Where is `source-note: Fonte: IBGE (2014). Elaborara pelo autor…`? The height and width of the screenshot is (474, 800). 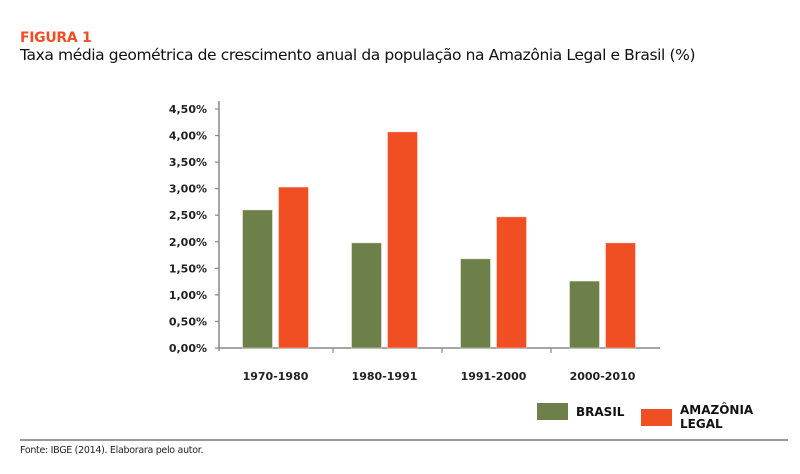
source-note: Fonte: IBGE (2014). Elaborara pelo autor… is located at coordinates (112, 450).